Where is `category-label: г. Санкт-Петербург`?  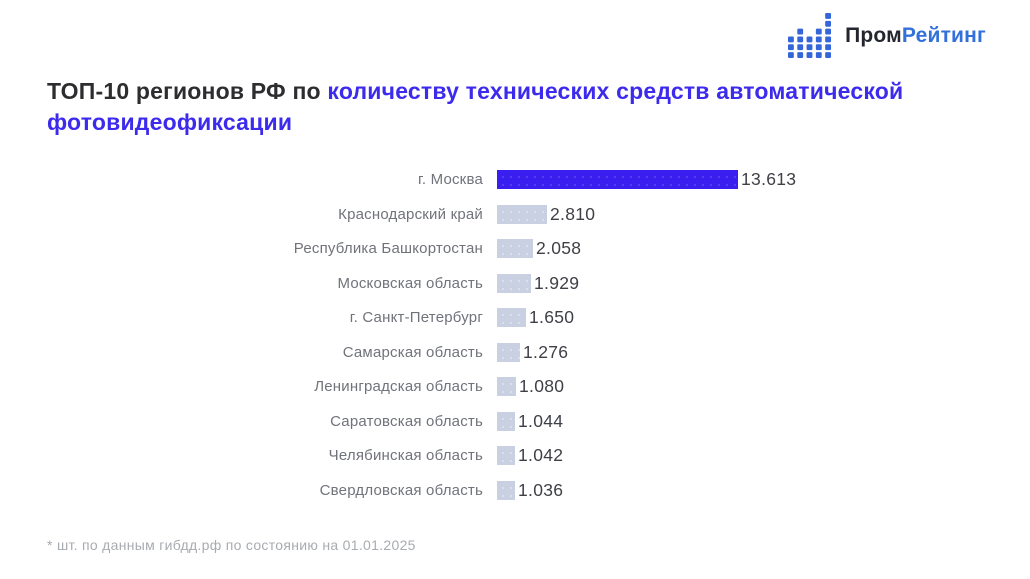 category-label: г. Санкт-Петербург is located at coordinates (416, 317).